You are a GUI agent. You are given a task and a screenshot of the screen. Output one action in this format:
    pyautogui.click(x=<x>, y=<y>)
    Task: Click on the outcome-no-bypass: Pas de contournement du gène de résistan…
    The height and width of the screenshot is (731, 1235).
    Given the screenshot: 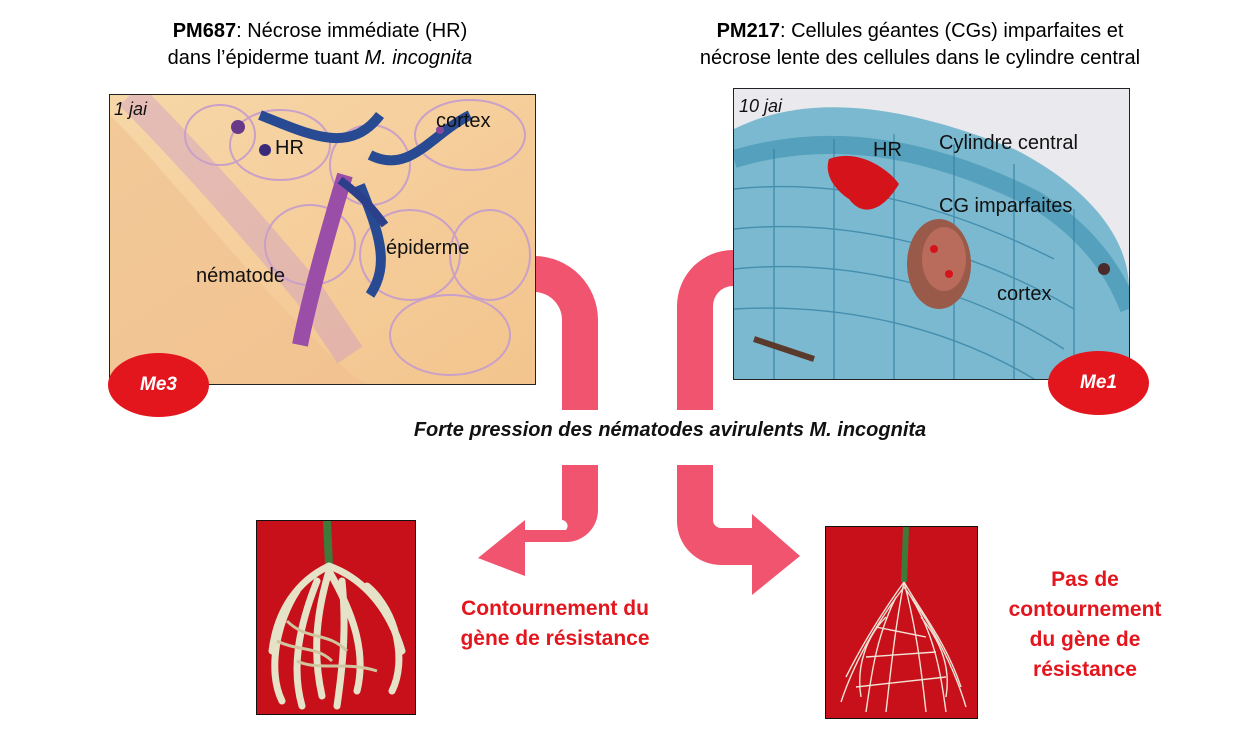 What is the action you would take?
    pyautogui.click(x=1085, y=625)
    